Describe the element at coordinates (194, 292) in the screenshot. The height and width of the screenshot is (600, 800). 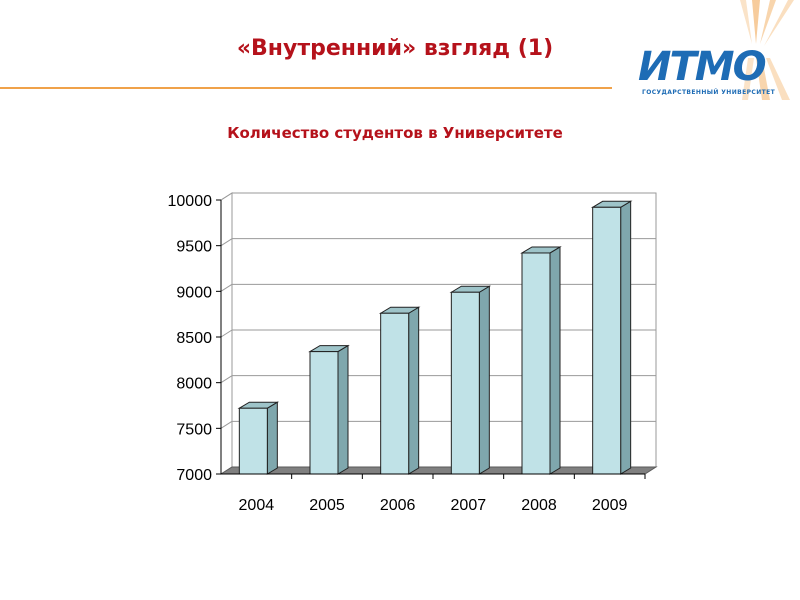
I see `y-tick-label: 9000` at that location.